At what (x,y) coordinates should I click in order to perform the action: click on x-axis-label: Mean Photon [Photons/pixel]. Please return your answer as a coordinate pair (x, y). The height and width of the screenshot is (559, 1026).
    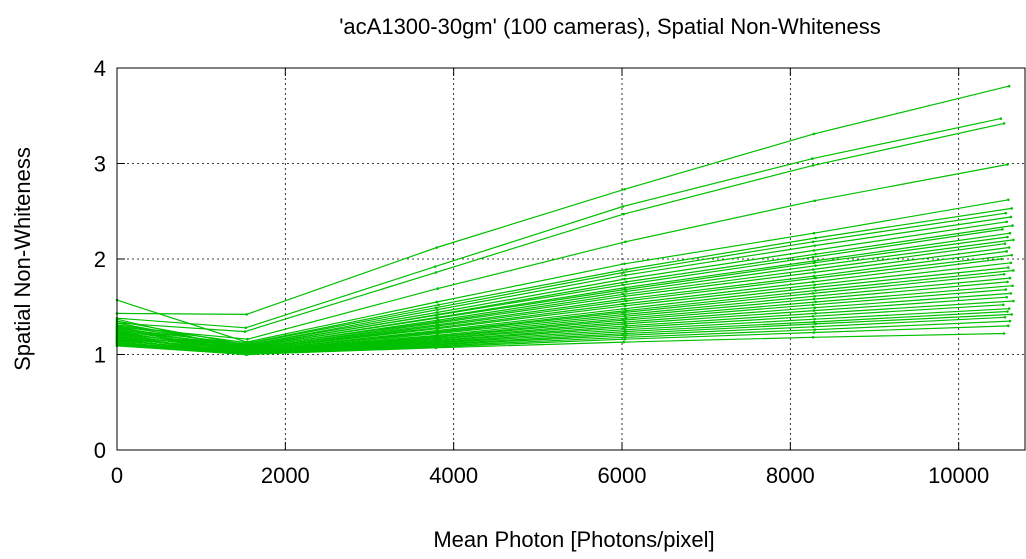
    Looking at the image, I should click on (573, 539).